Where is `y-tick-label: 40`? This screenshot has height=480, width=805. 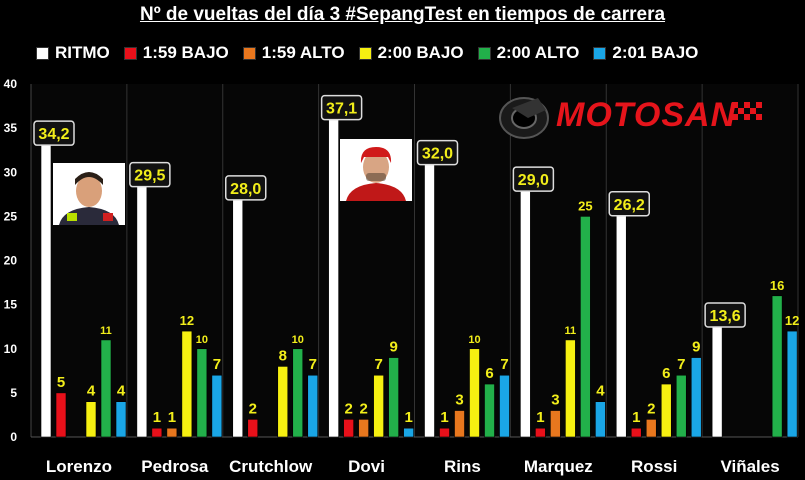
y-tick-label: 40 is located at coordinates (11, 84).